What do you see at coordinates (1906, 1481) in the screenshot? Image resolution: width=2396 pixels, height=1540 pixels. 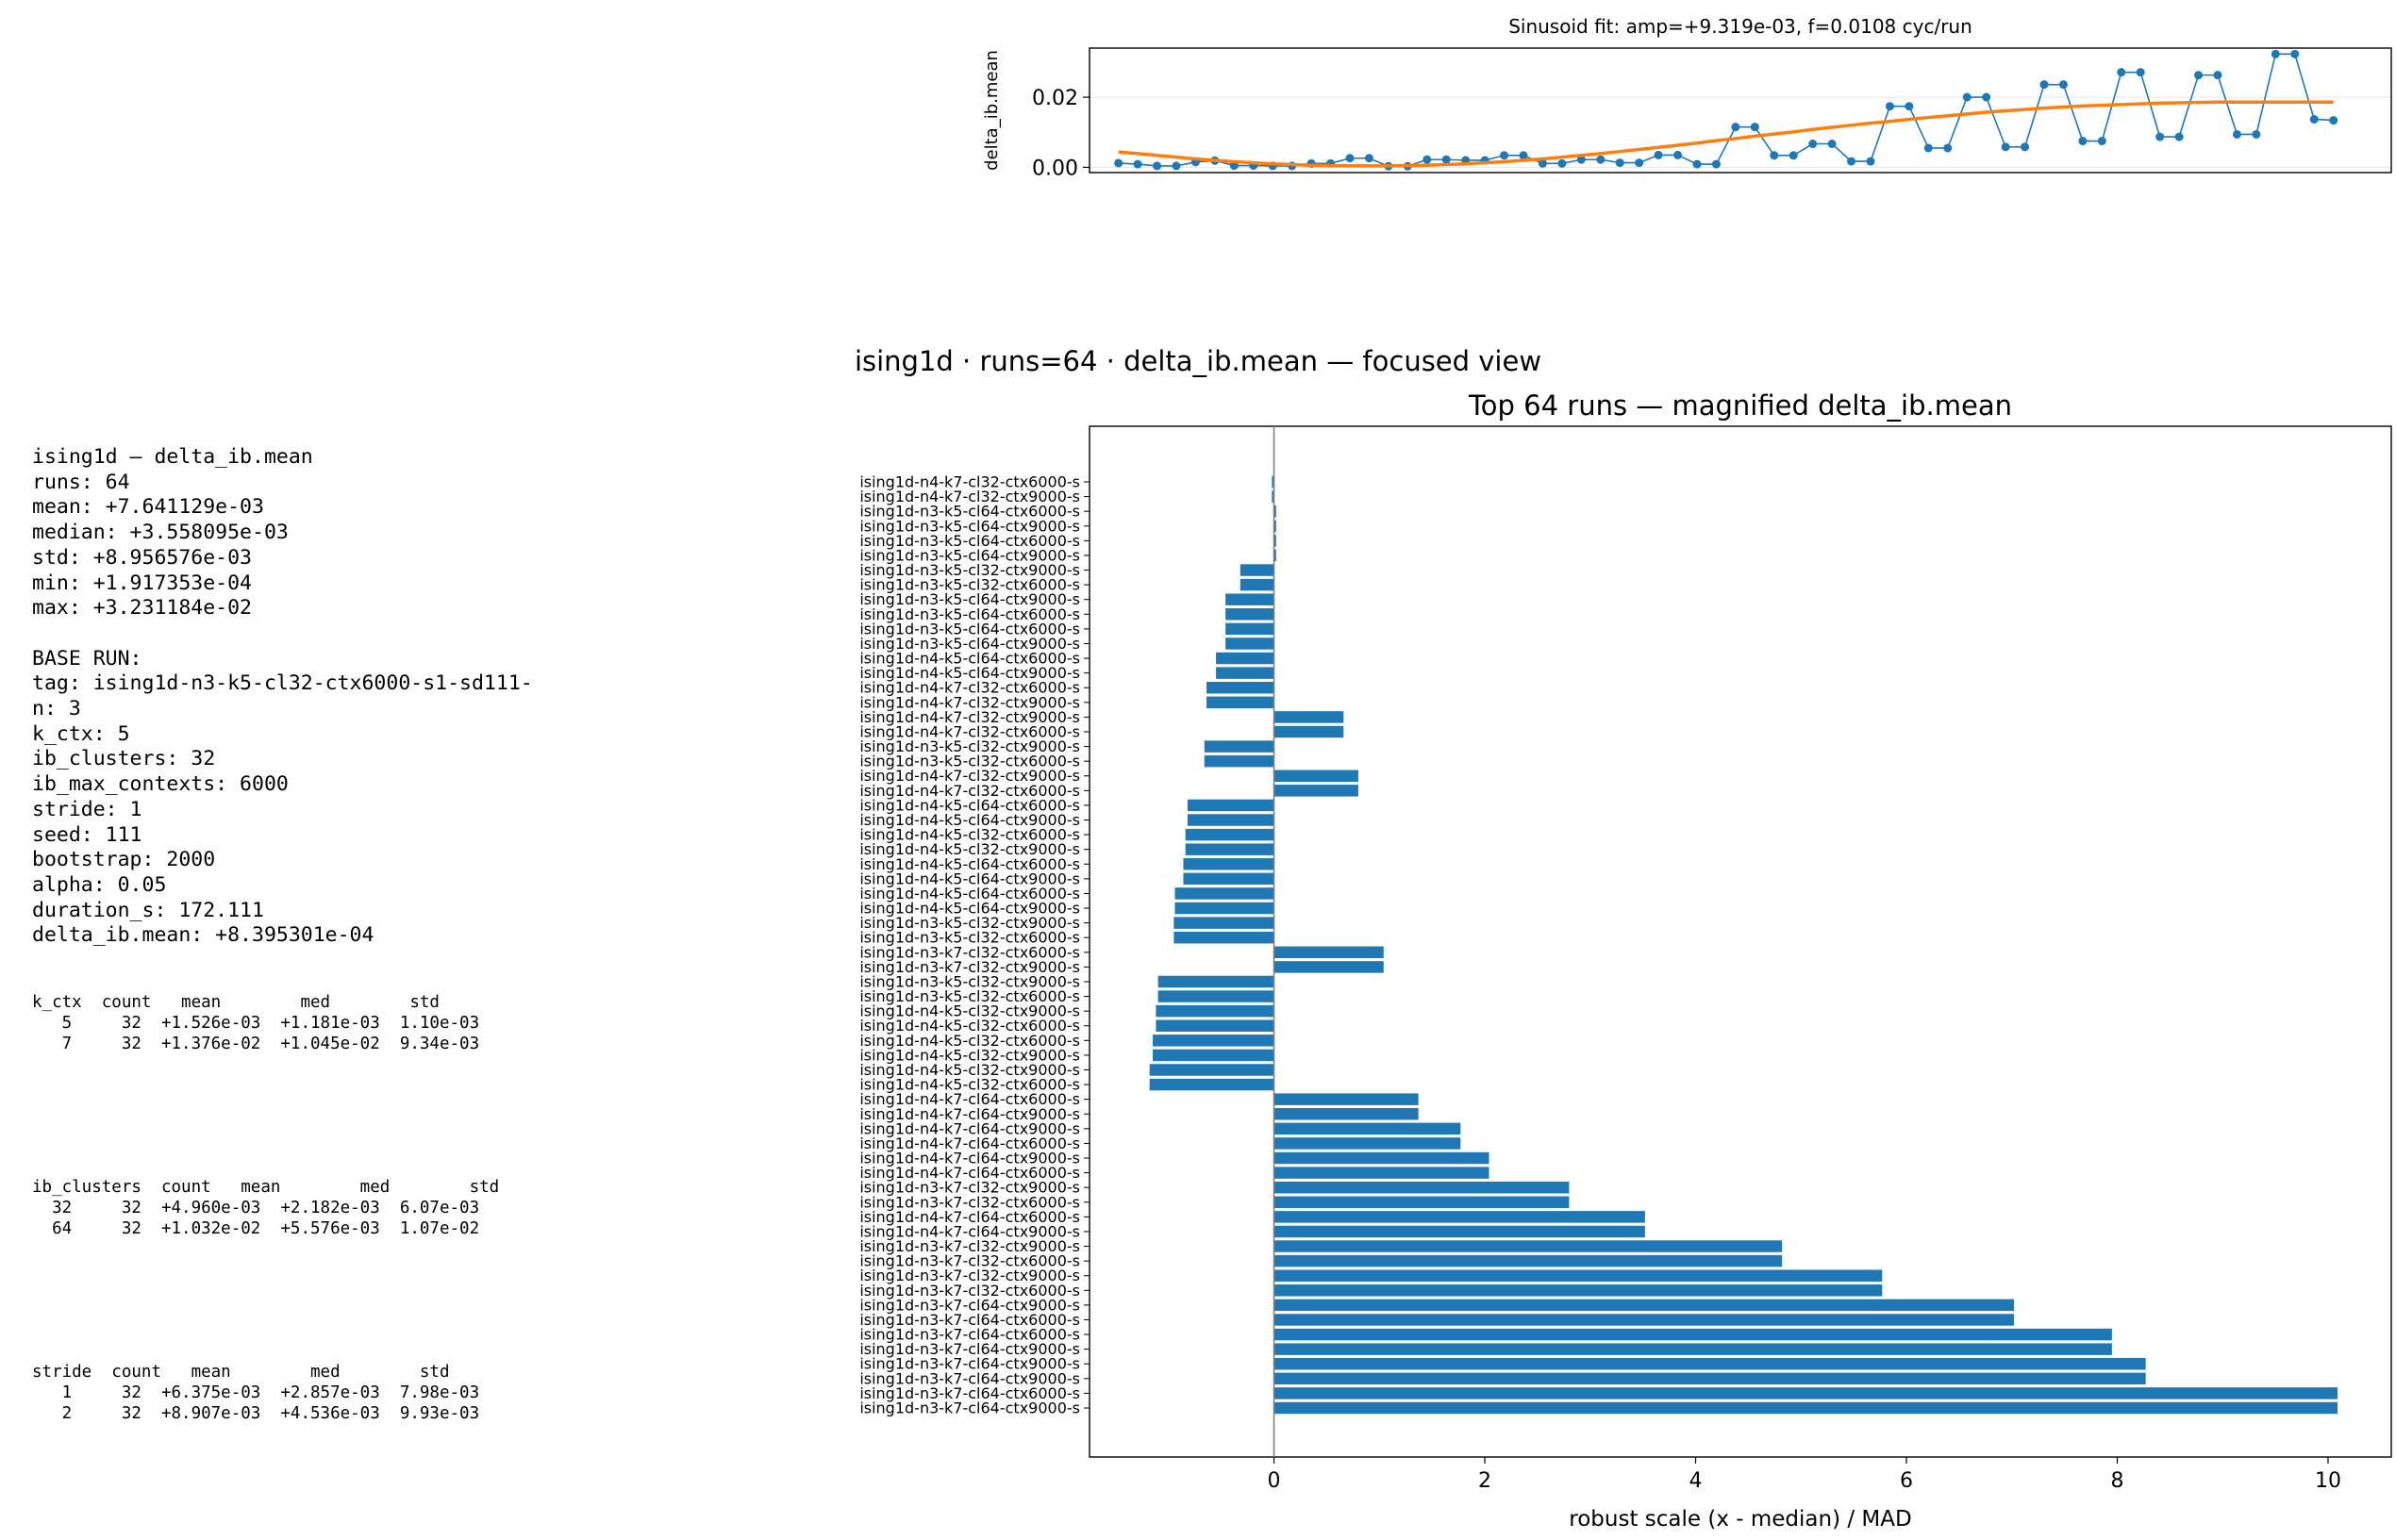 I see `x-tick-label: 6` at bounding box center [1906, 1481].